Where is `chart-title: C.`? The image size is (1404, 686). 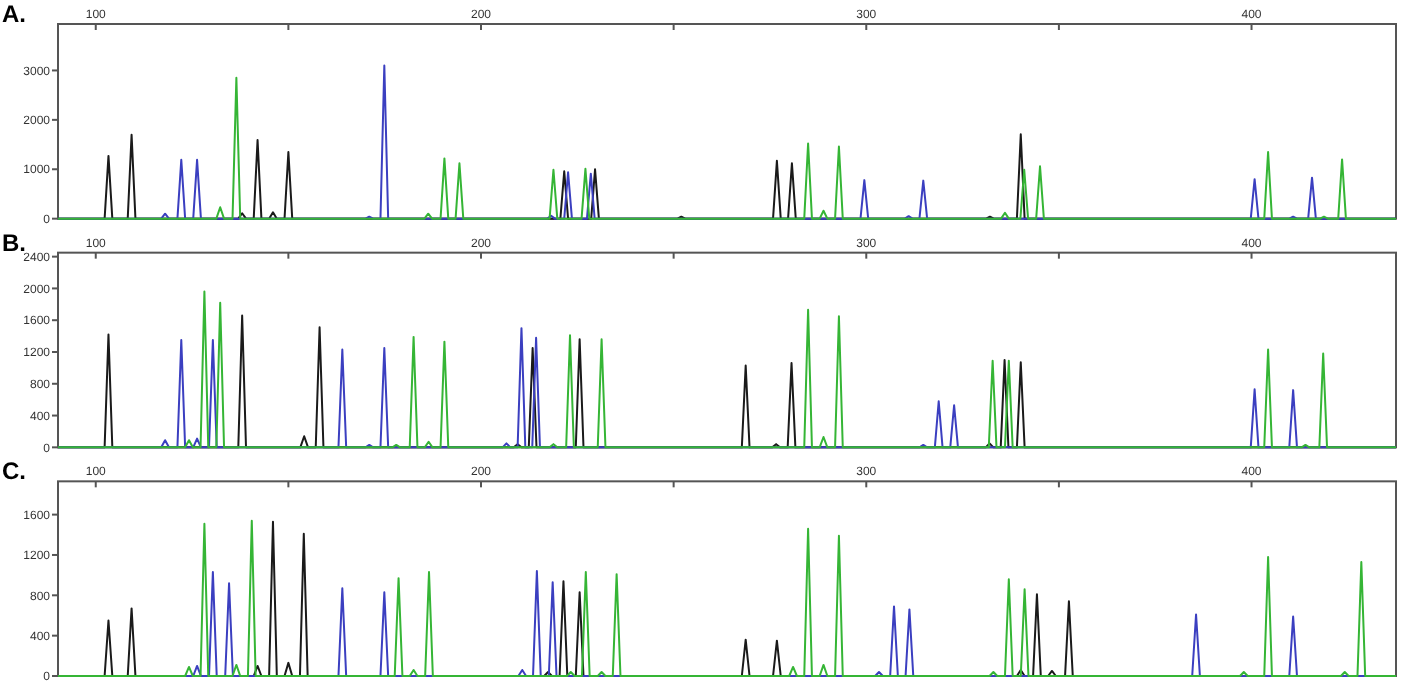 chart-title: C. is located at coordinates (14, 471).